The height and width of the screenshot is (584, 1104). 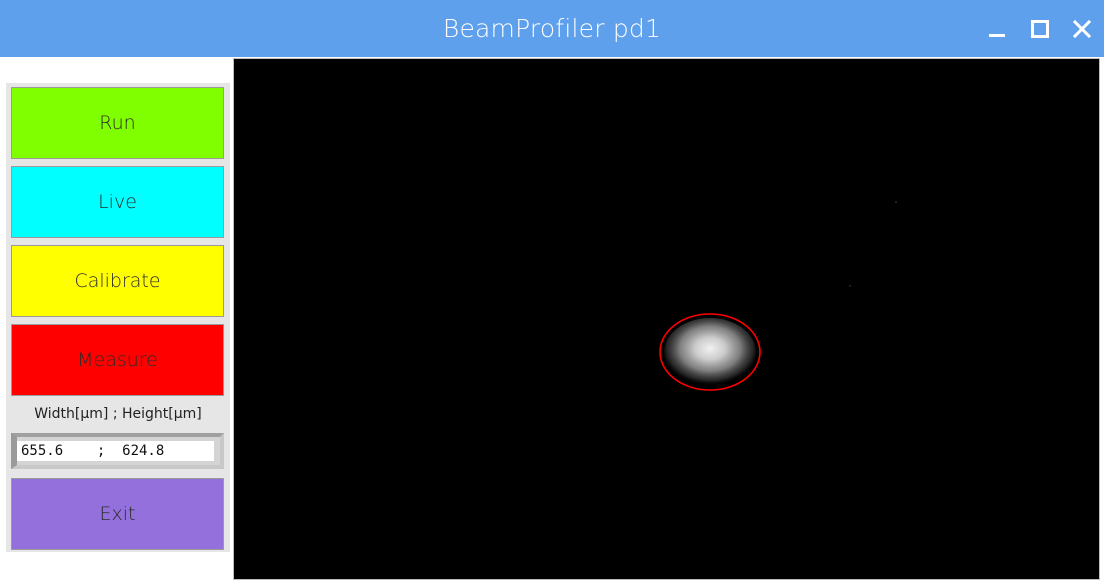 I want to click on measure-button: Measure, so click(x=117, y=360).